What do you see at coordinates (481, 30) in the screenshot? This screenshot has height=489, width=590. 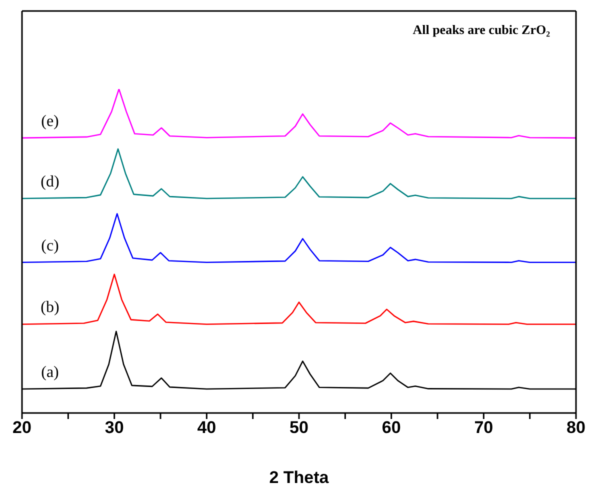 I see `text: All peaks are cubic ZrO₂` at bounding box center [481, 30].